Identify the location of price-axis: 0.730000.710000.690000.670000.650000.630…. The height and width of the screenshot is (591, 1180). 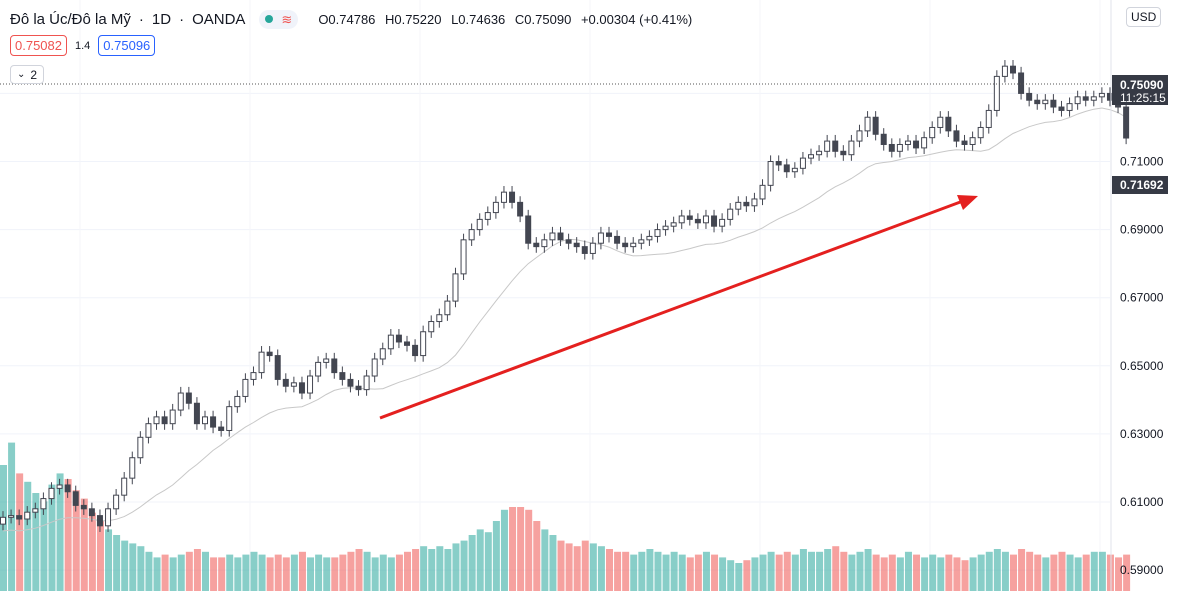
(1142, 331).